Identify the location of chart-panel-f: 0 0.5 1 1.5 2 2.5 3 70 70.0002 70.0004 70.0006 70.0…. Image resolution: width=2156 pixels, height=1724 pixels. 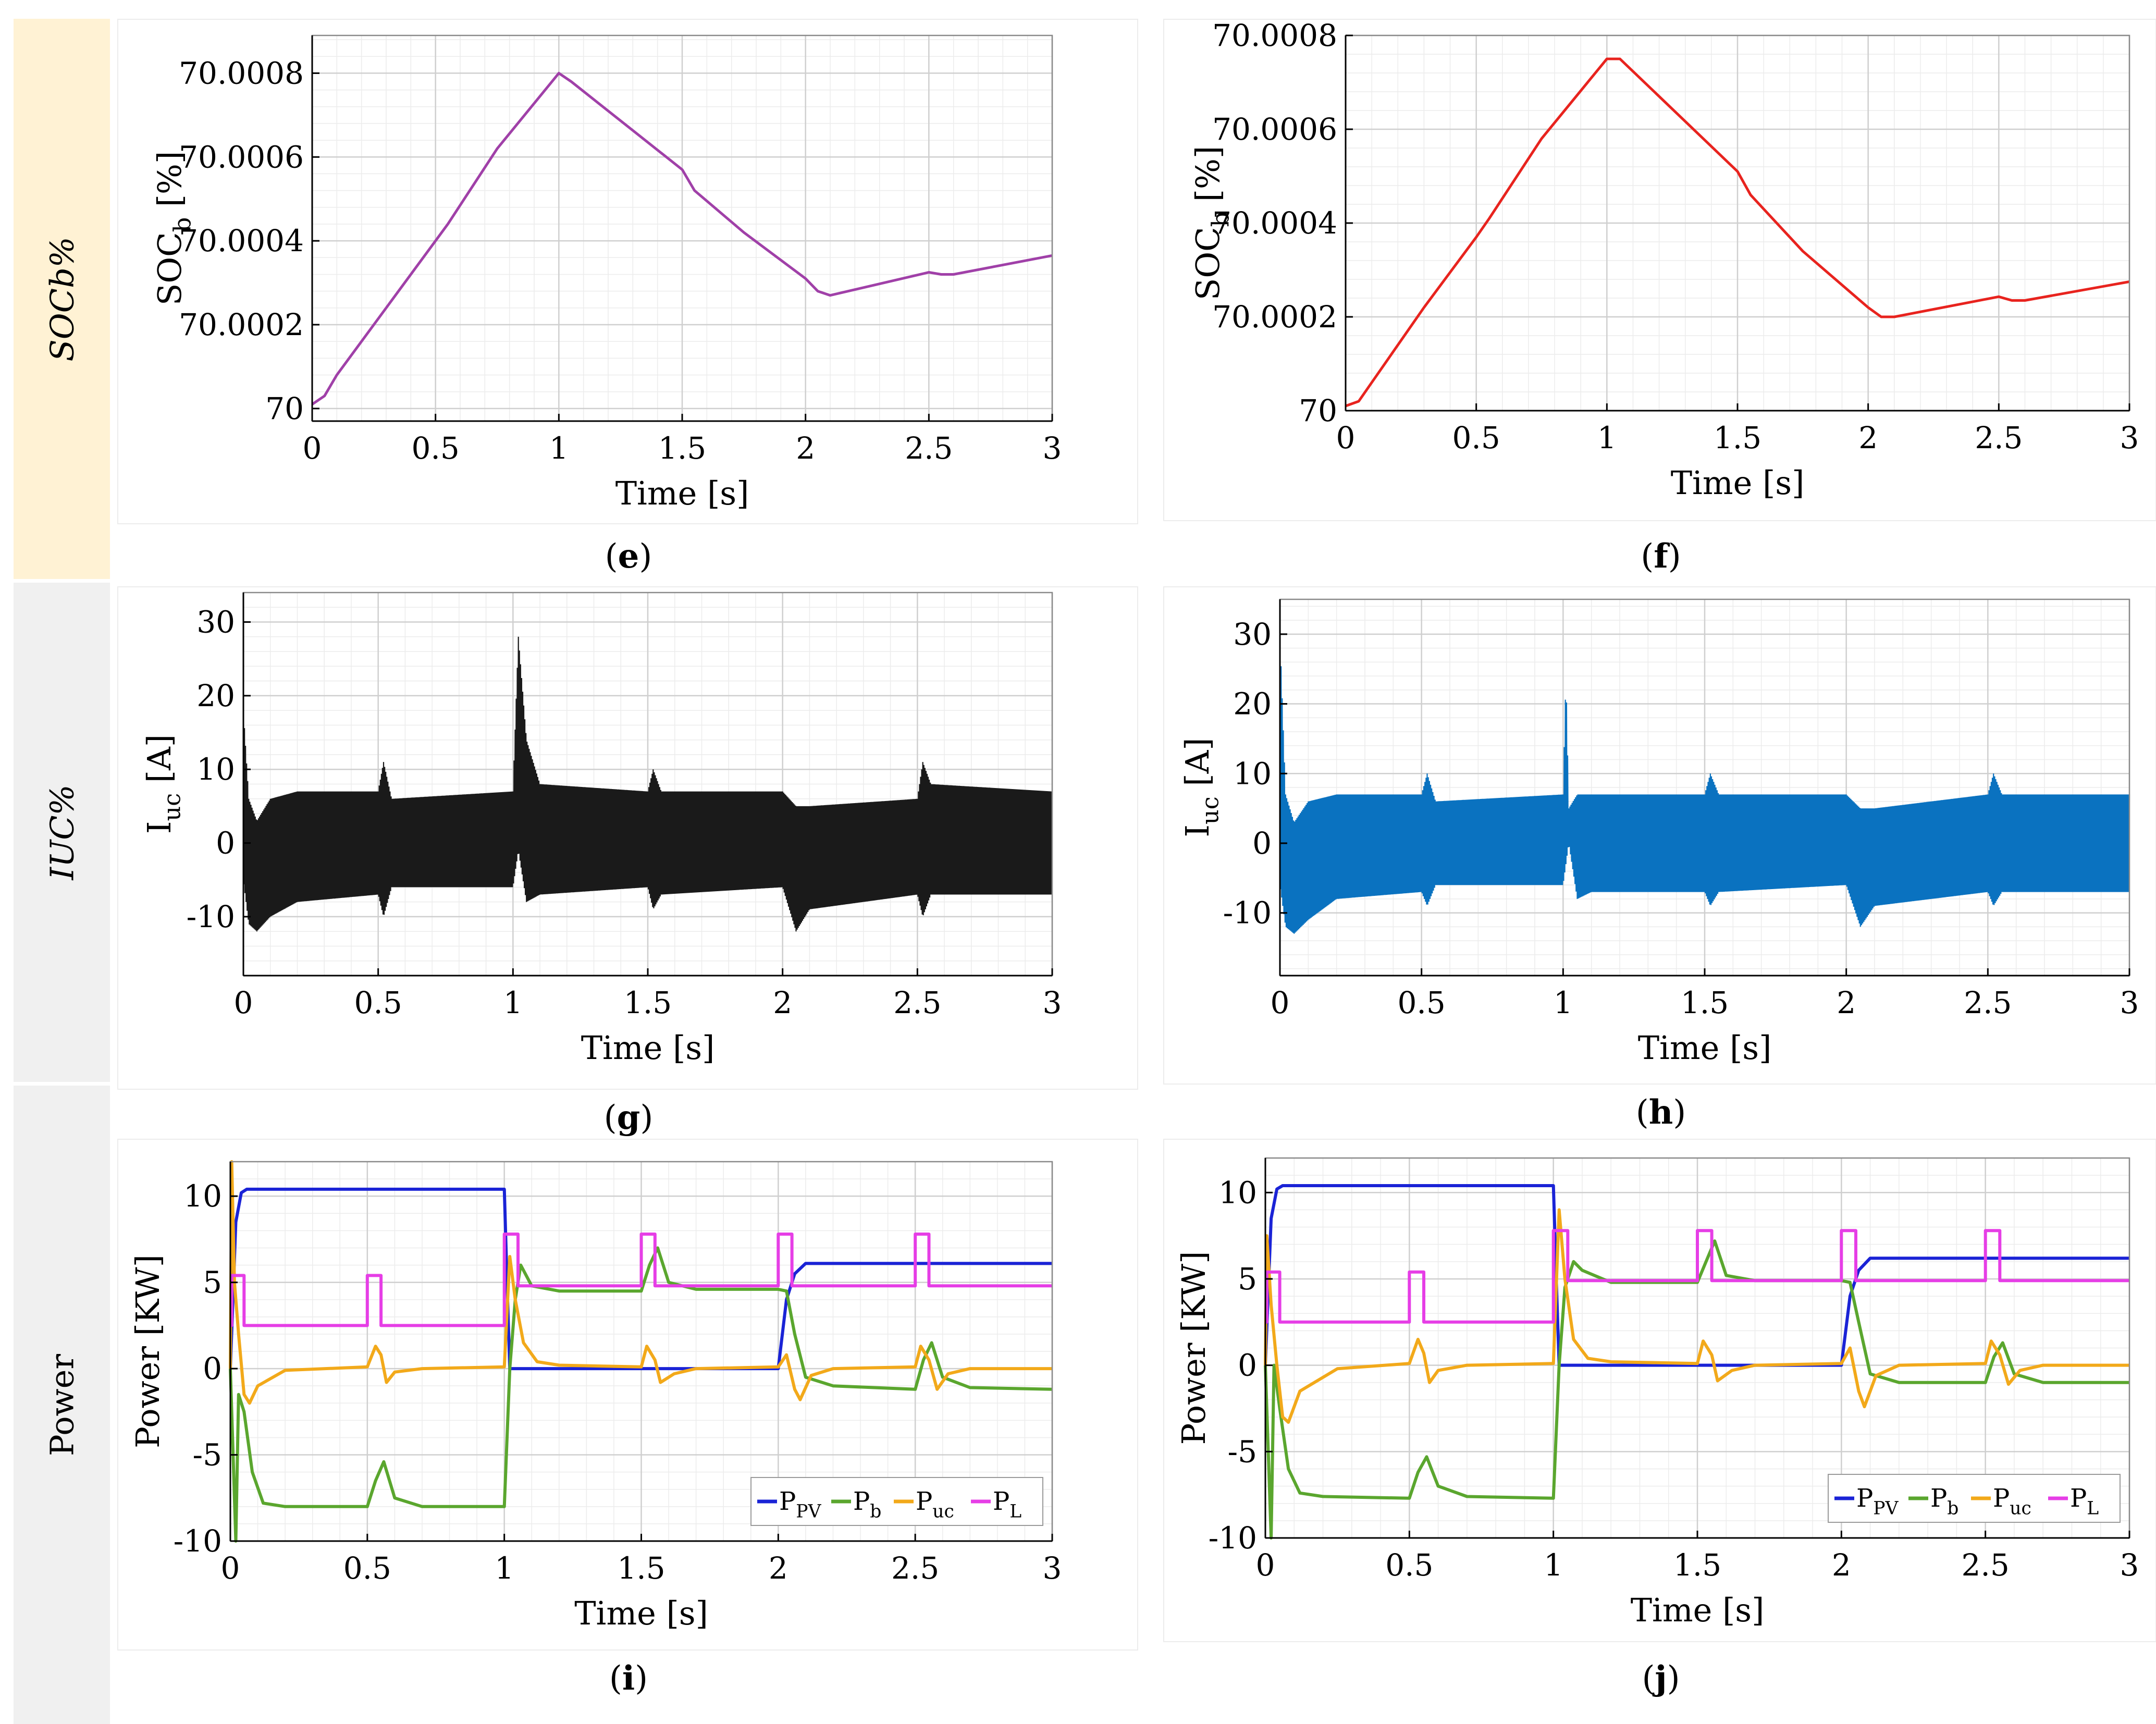
(1660, 270).